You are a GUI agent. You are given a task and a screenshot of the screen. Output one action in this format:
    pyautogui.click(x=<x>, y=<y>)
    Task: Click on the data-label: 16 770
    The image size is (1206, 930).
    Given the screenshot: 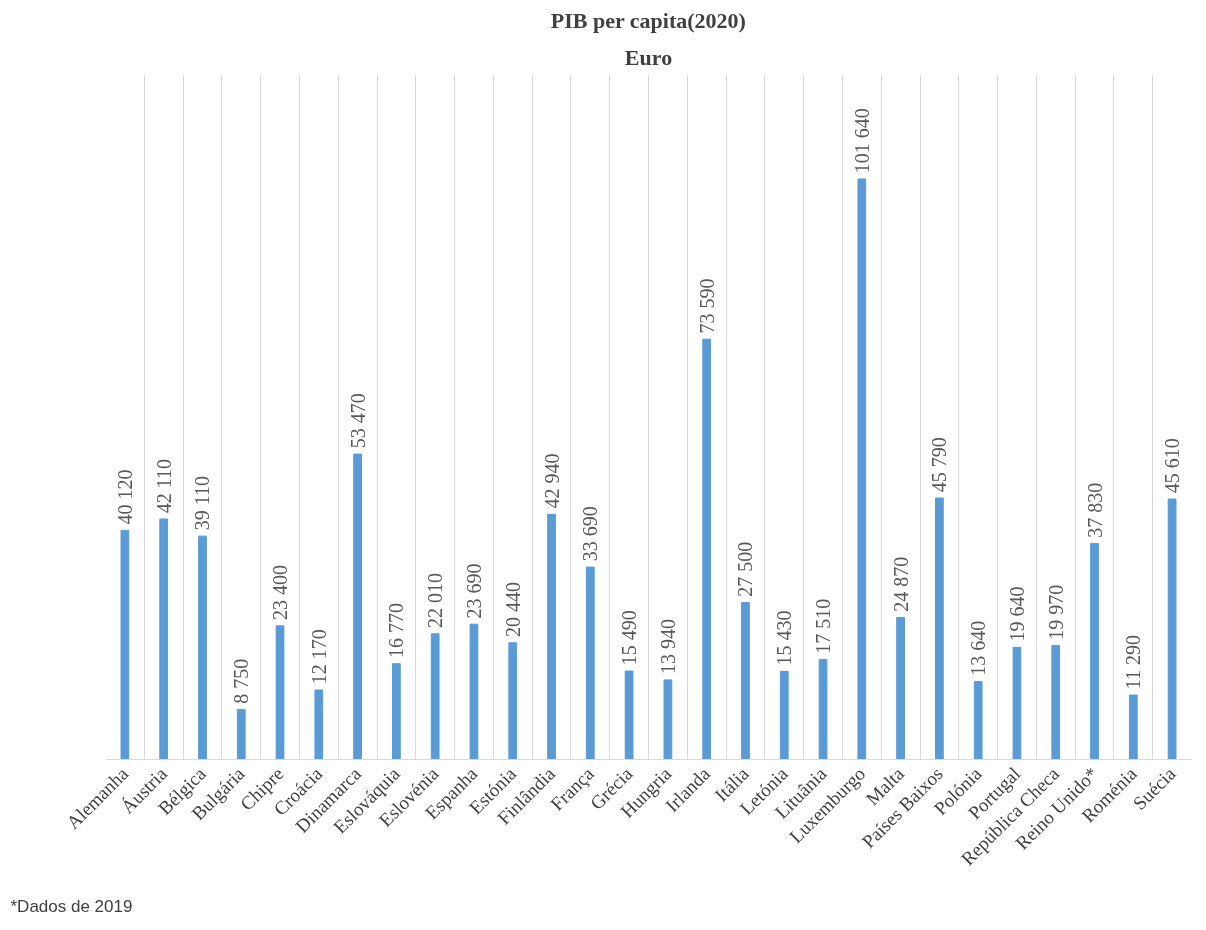 What is the action you would take?
    pyautogui.click(x=396, y=630)
    